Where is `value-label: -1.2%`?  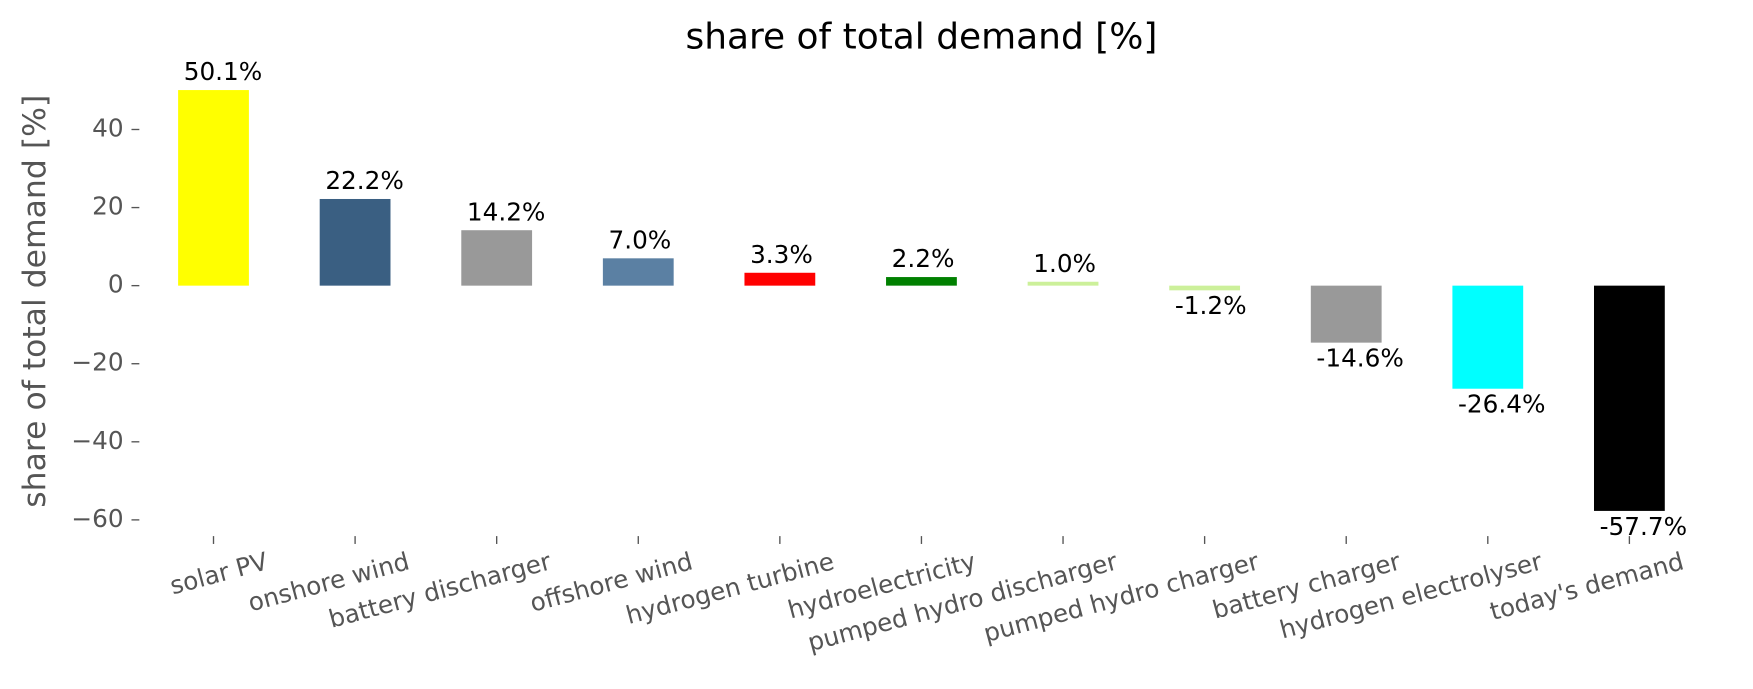 value-label: -1.2% is located at coordinates (1211, 305).